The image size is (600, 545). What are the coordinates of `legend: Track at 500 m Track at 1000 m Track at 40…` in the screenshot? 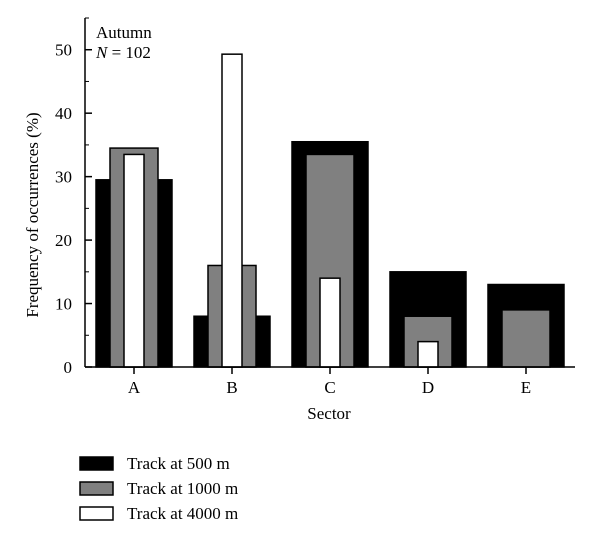 It's located at (158, 488).